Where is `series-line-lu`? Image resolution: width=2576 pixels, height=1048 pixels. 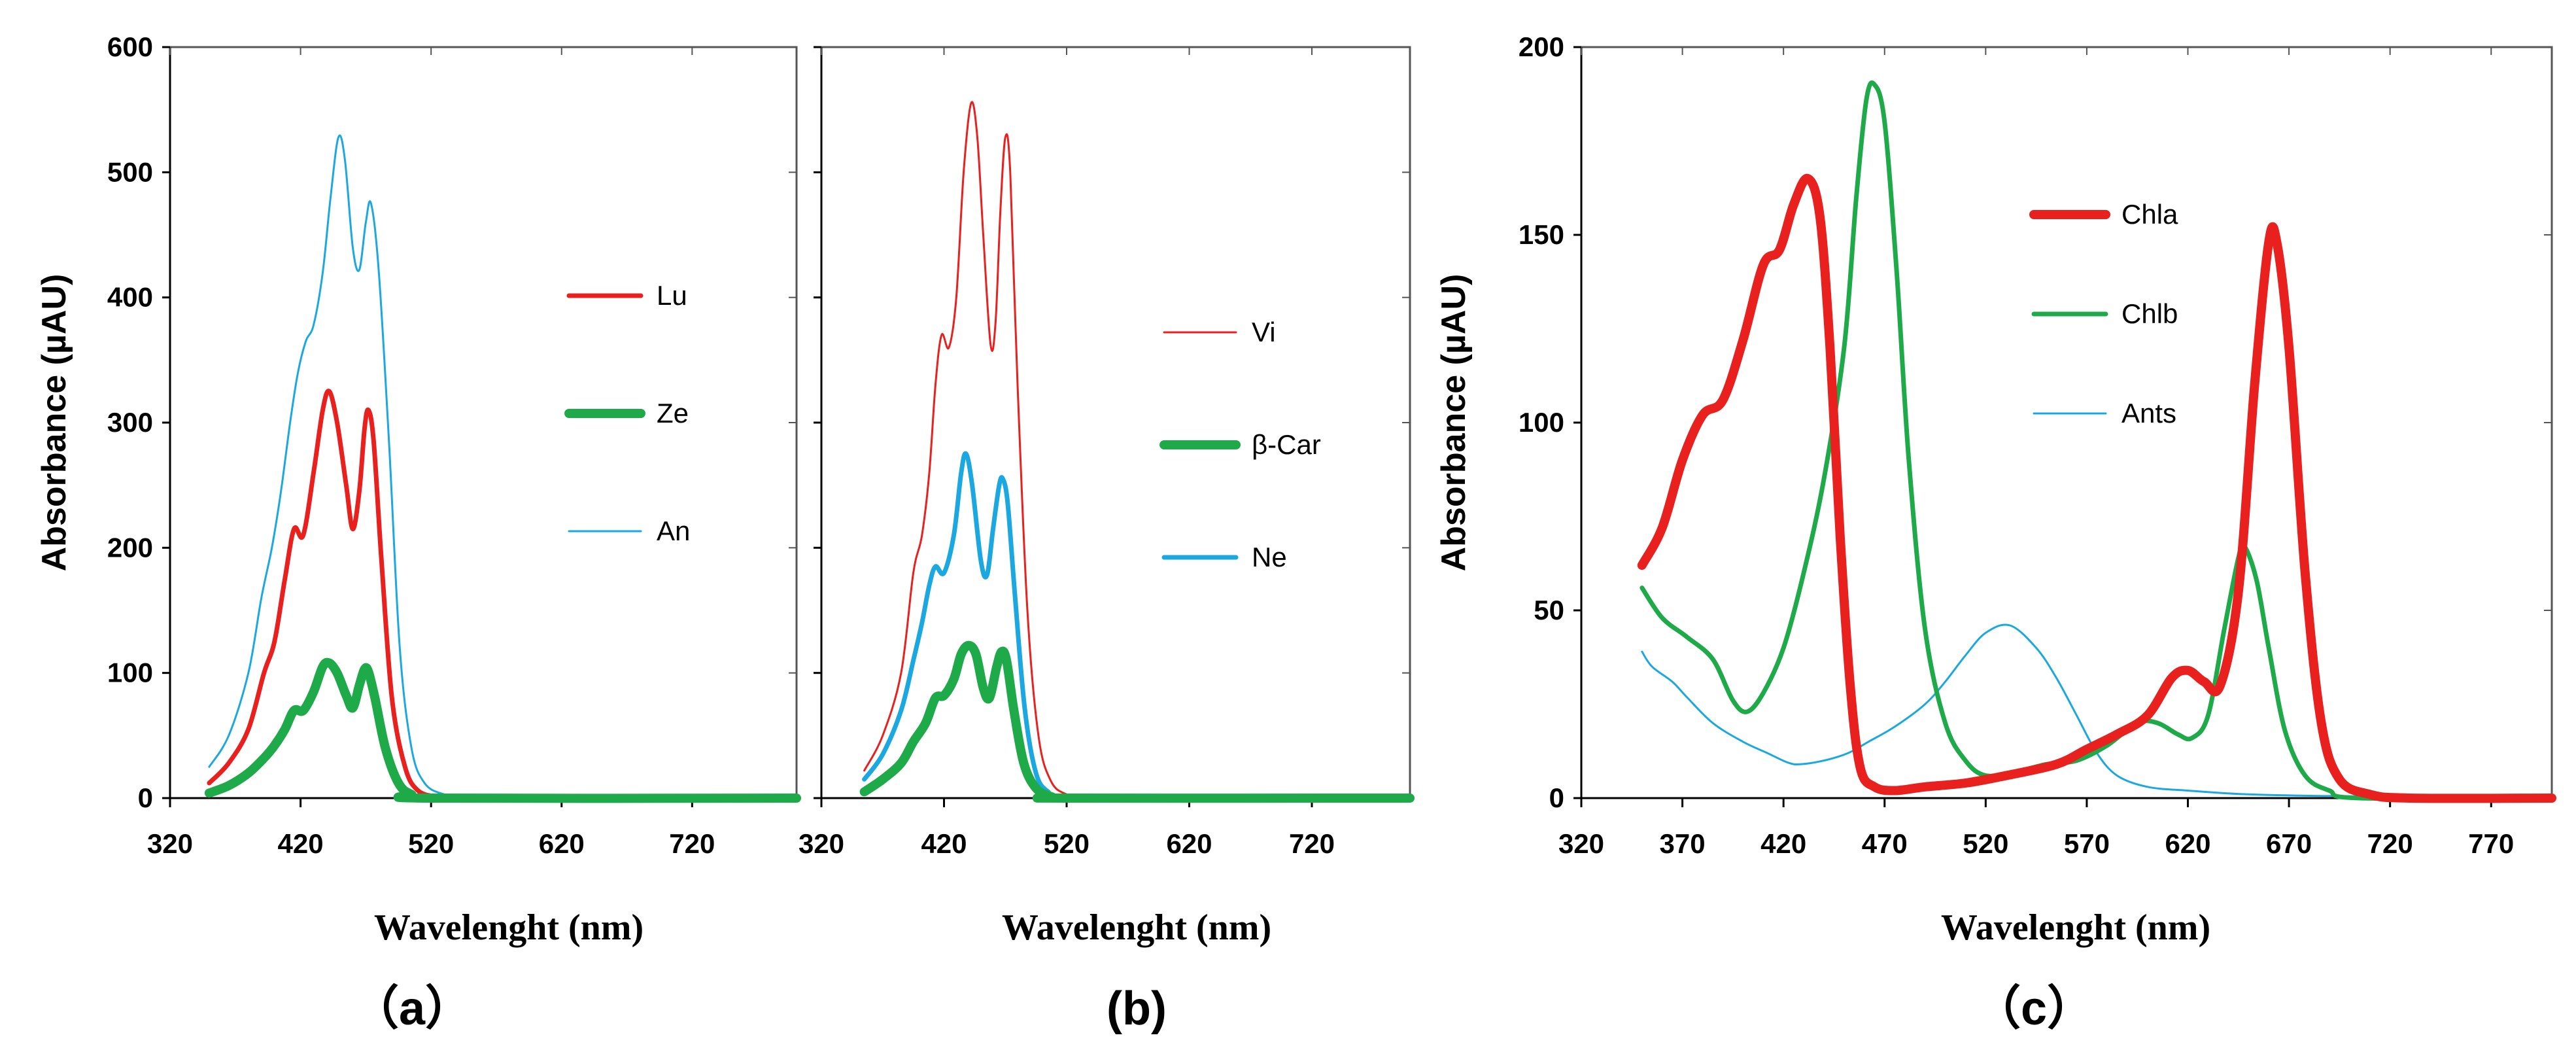 series-line-lu is located at coordinates (503, 595).